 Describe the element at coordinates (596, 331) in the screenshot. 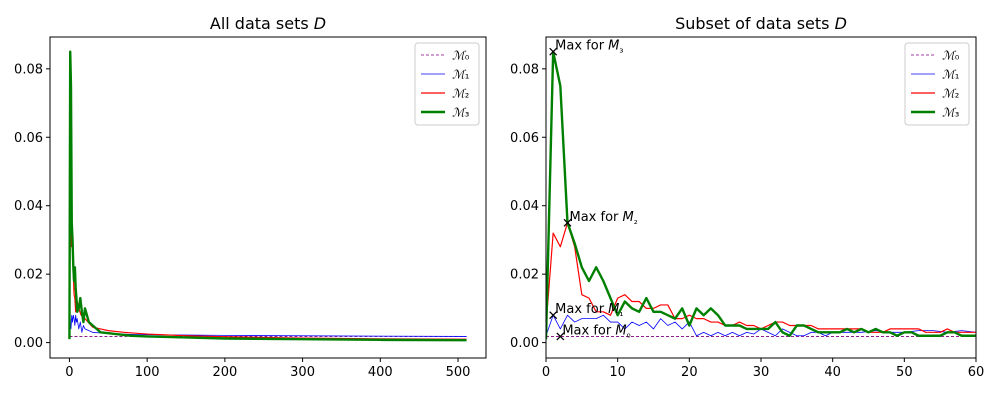

I see `annotation-max-for-m: Max for M₀` at that location.